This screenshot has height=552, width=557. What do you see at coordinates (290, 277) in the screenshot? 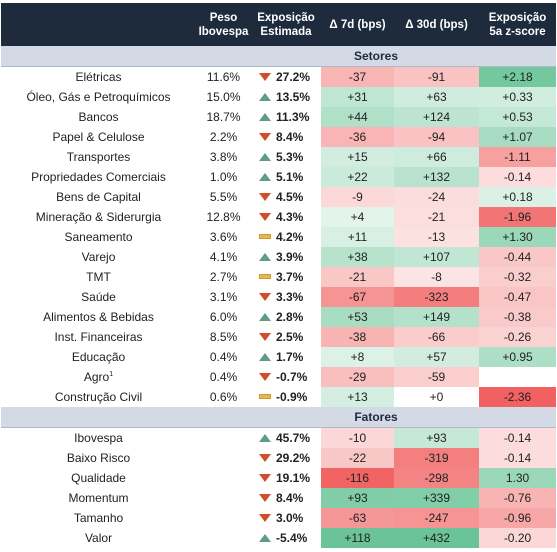
I see `exposure-value: 3.7%` at bounding box center [290, 277].